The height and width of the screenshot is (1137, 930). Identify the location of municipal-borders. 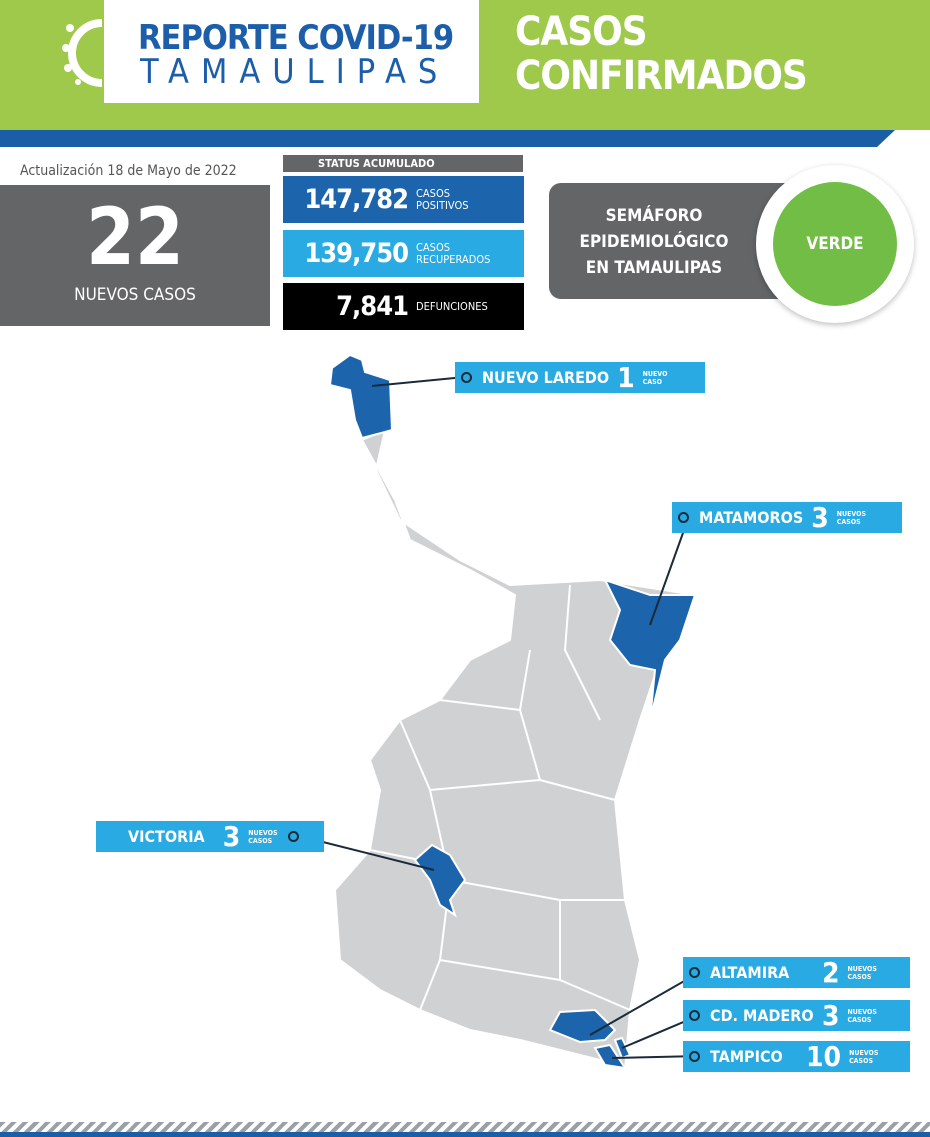
(500, 797).